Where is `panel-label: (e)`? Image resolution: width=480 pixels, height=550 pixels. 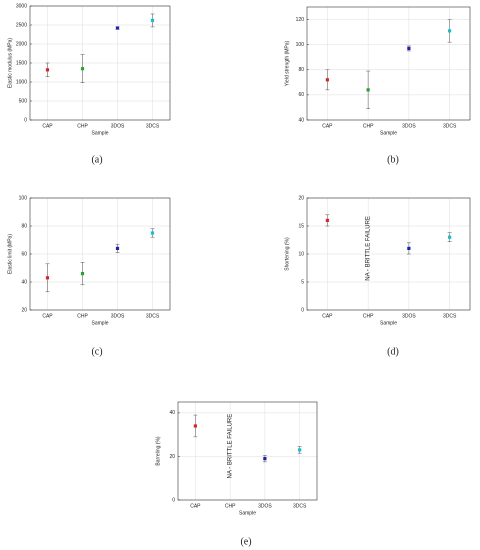
panel-label: (e) is located at coordinates (245, 541).